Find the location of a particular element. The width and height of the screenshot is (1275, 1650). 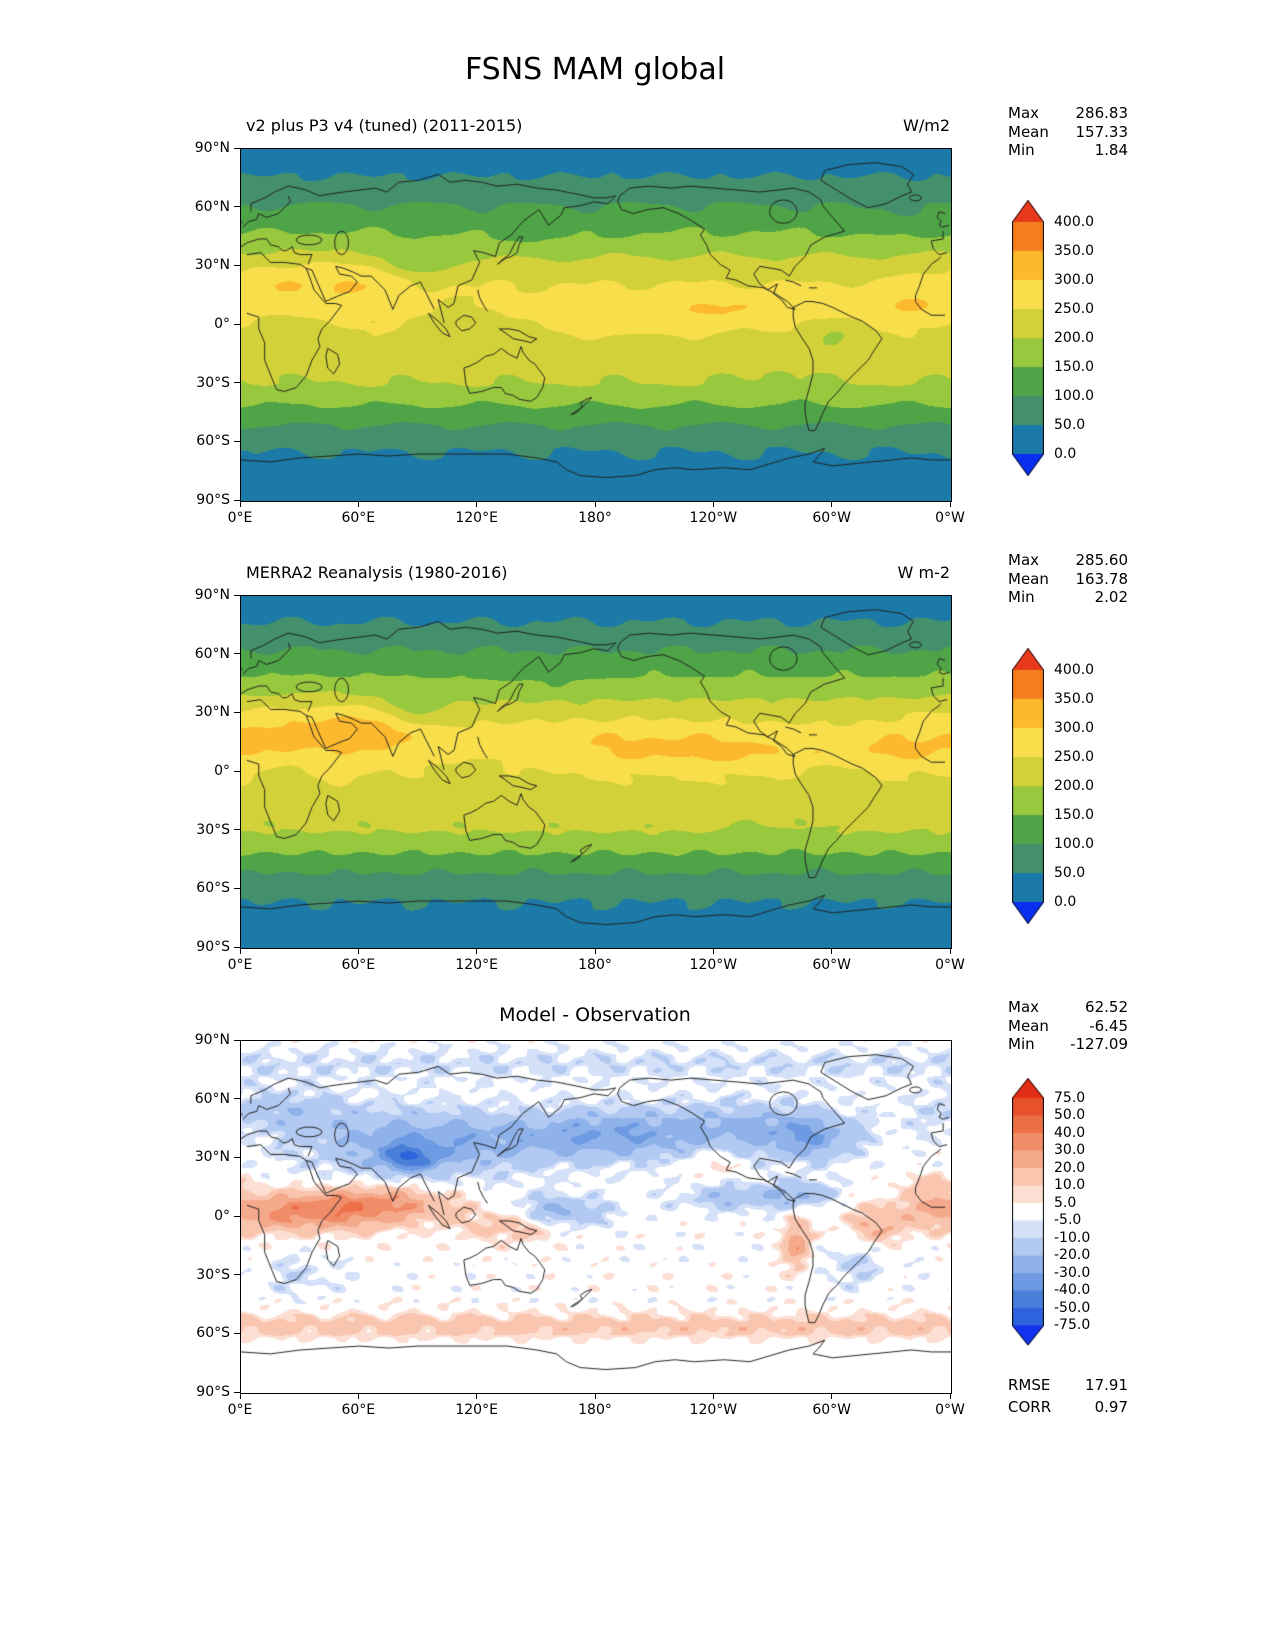

stat-value: 163.78 is located at coordinates (1102, 578).